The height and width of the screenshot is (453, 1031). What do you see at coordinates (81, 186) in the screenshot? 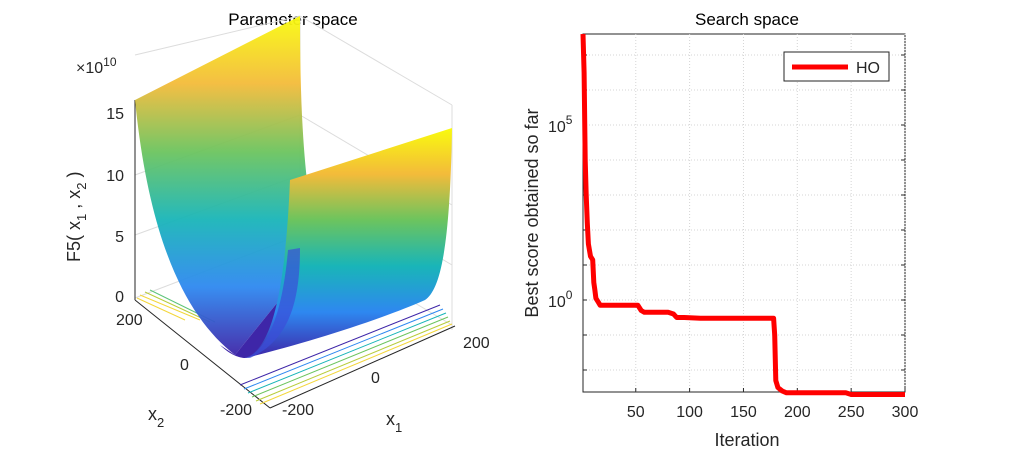
I see `z-label-sub2: 2` at bounding box center [81, 186].